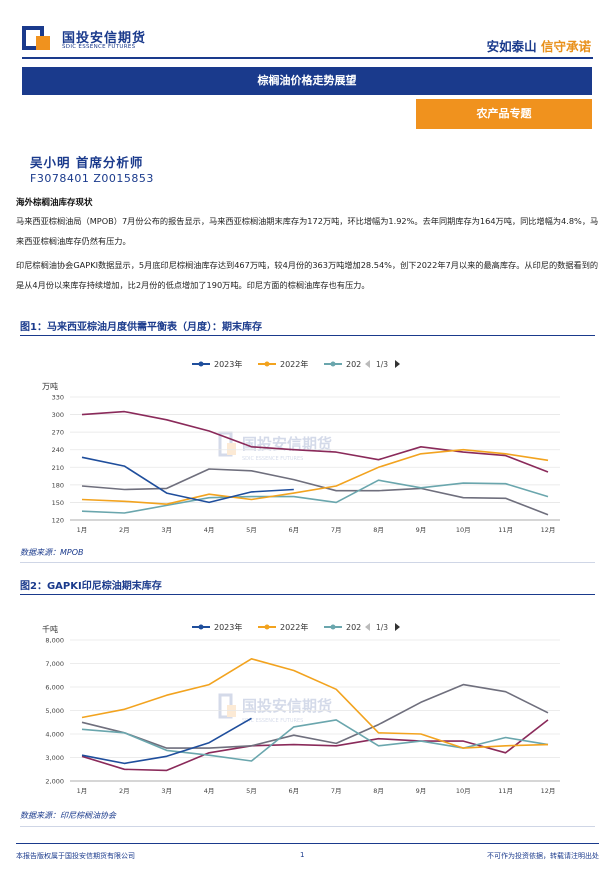  I want to click on watermark: 国投安信期货 SDIC ESSENCE FUTURES, so click(275, 446).